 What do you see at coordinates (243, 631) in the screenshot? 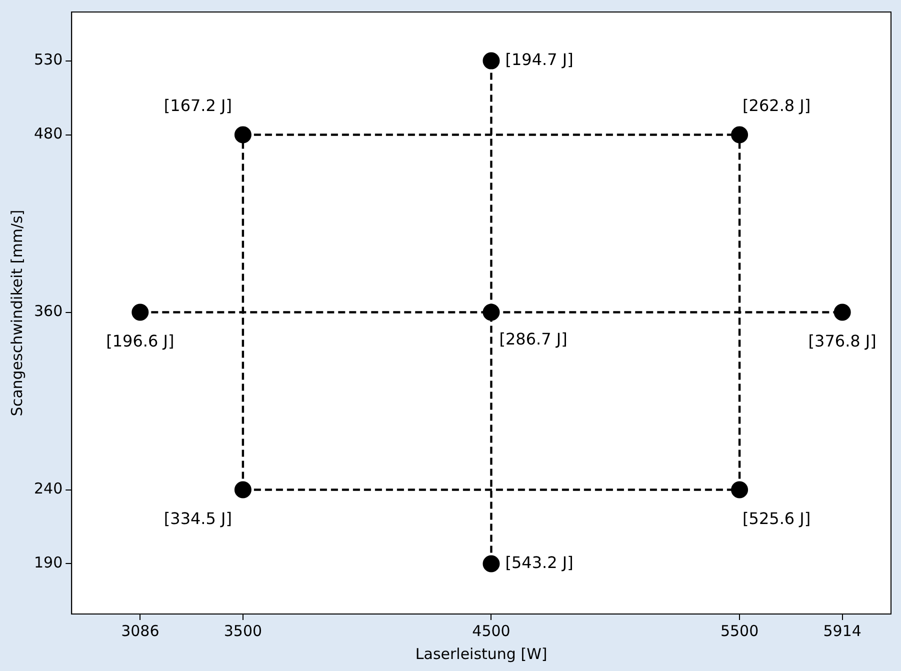
I see `x-tick-label: 3500` at bounding box center [243, 631].